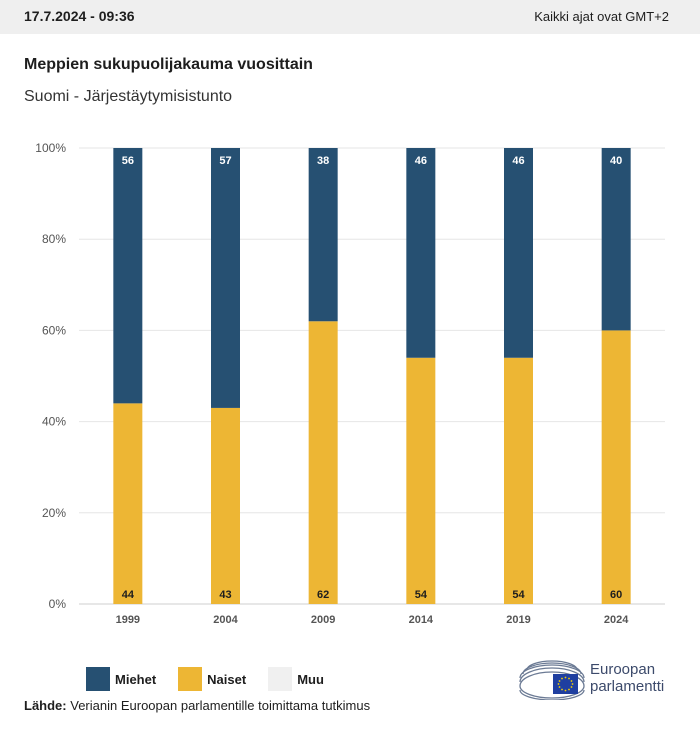  What do you see at coordinates (50, 148) in the screenshot?
I see `y-tick-label: 100%` at bounding box center [50, 148].